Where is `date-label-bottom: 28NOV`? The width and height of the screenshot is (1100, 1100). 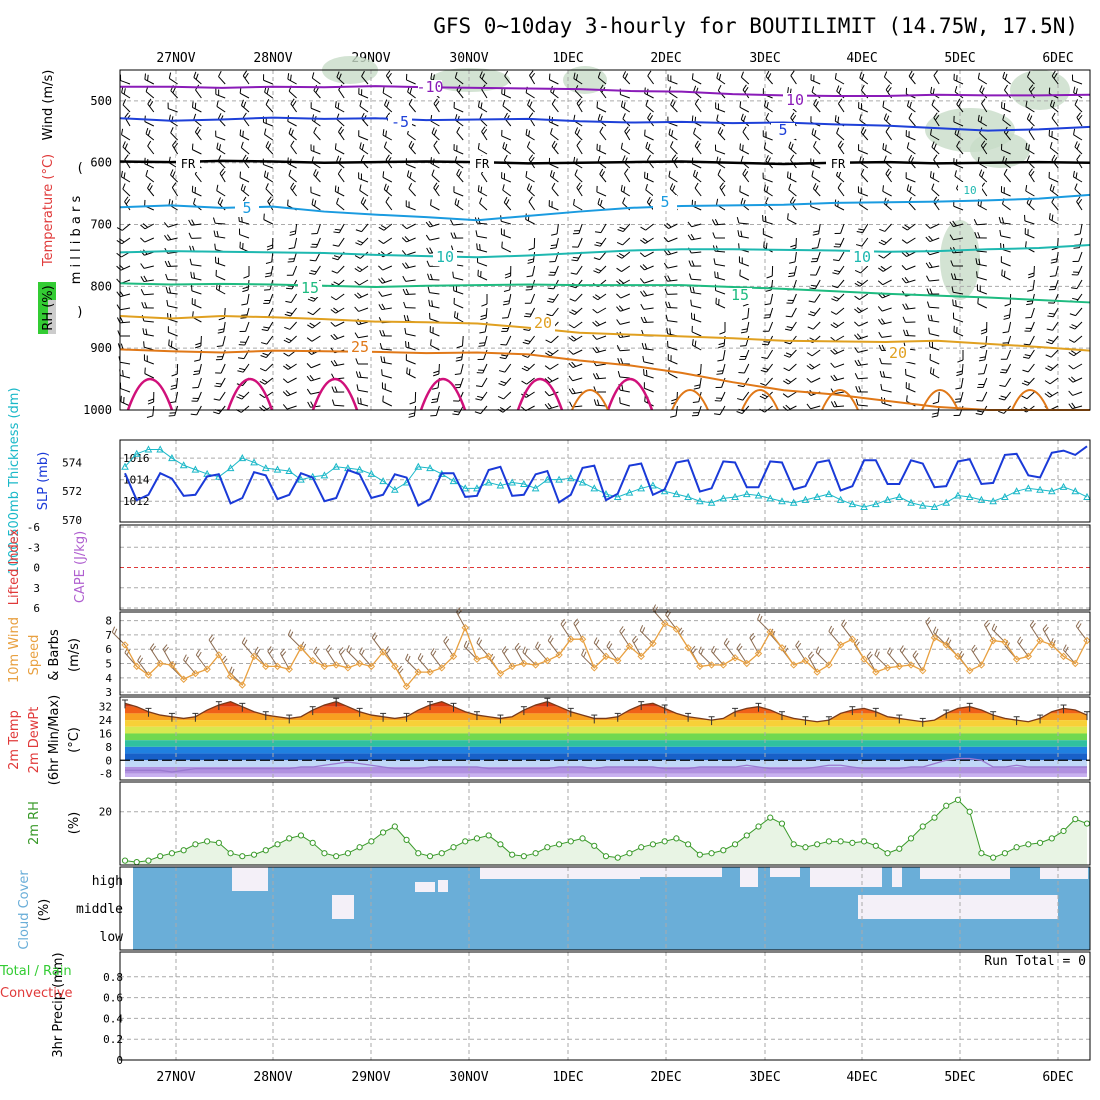
date-label-bottom: 28NOV is located at coordinates (272, 1077).